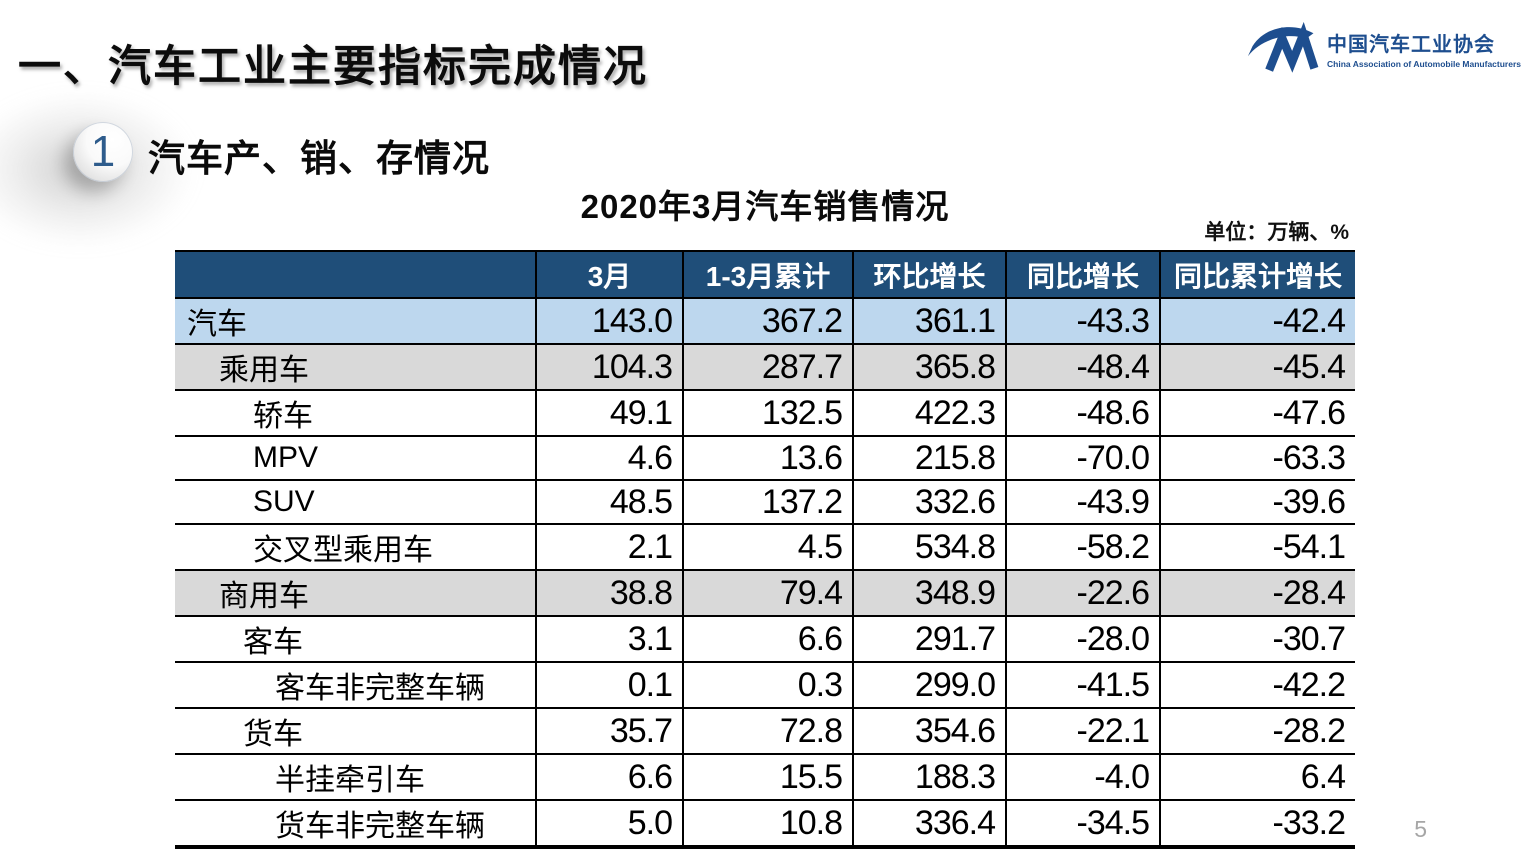 The image size is (1535, 855). What do you see at coordinates (929, 412) in the screenshot?
I see `cell-value: 422.3` at bounding box center [929, 412].